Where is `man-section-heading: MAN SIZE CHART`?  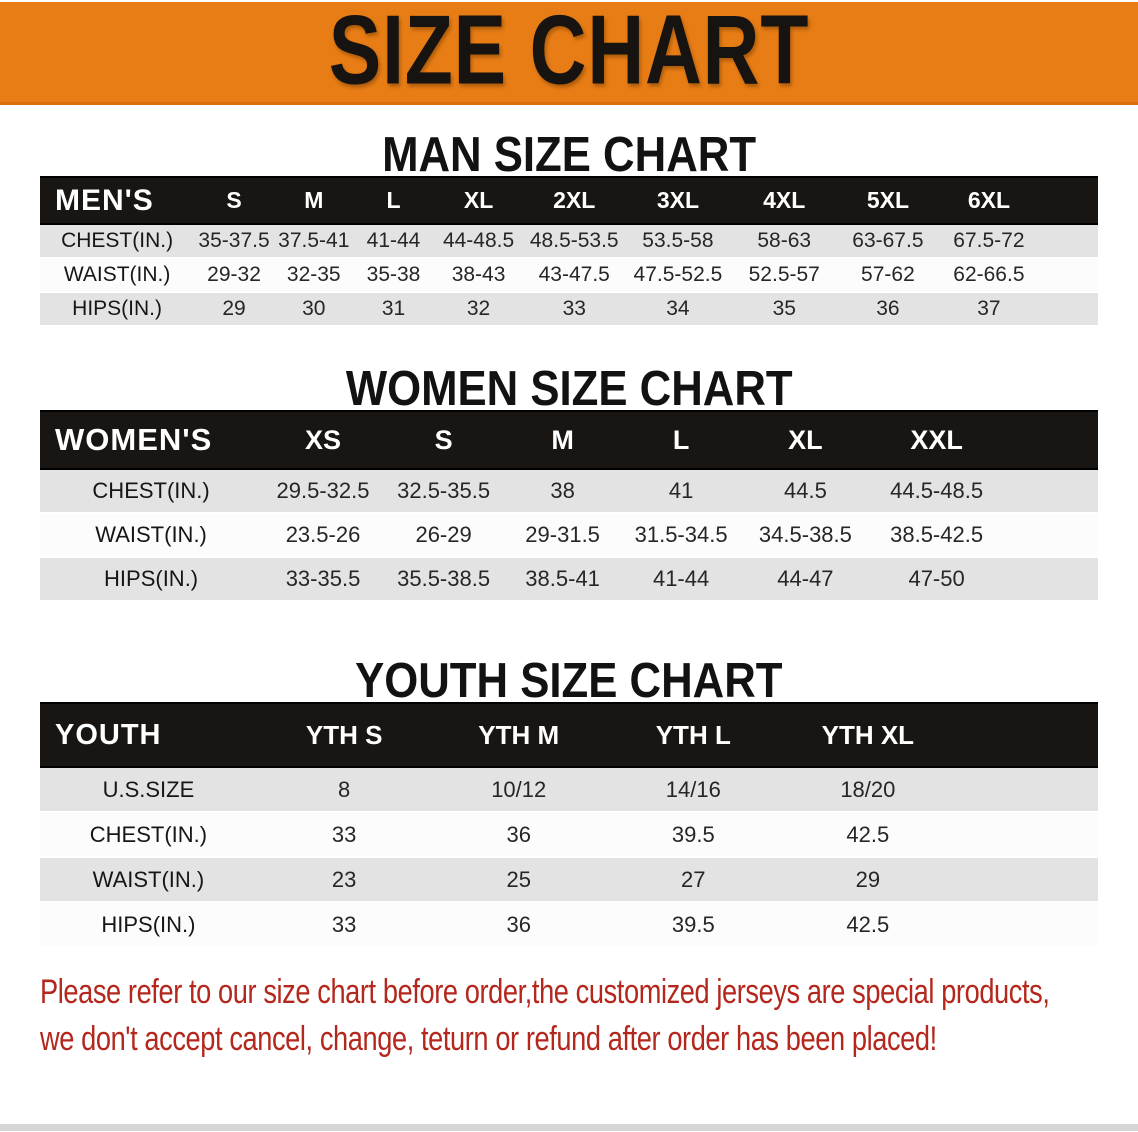 man-section-heading: MAN SIZE CHART is located at coordinates (569, 153).